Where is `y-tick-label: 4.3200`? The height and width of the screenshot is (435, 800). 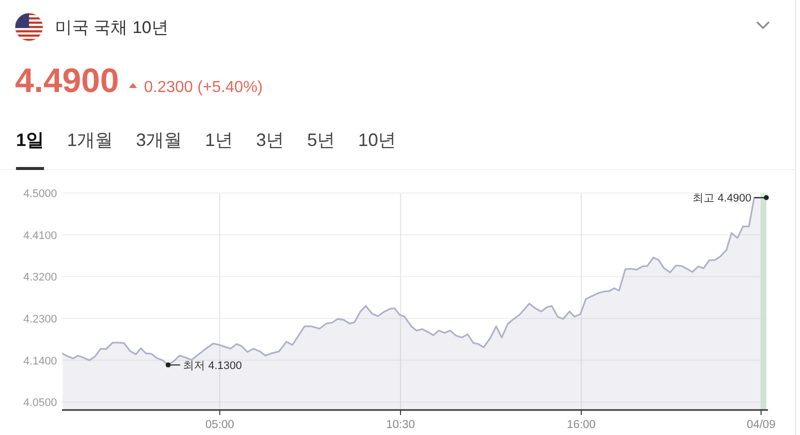
y-tick-label: 4.3200 is located at coordinates (40, 278).